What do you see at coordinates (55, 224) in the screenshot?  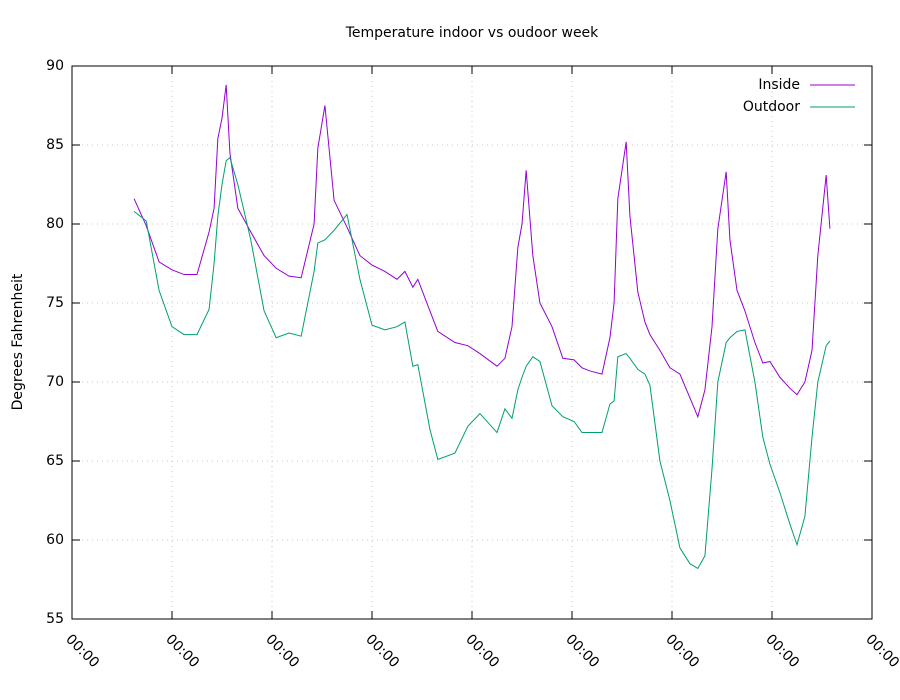 I see `y-tick-label: 80` at bounding box center [55, 224].